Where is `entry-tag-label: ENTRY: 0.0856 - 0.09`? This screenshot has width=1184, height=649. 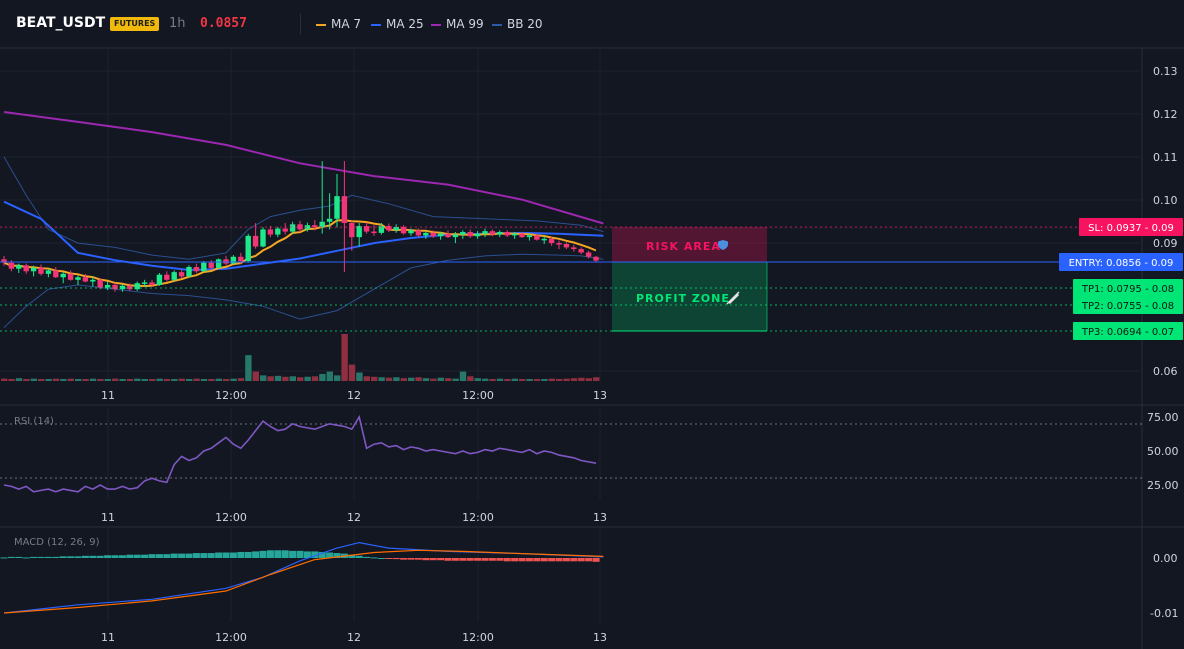 entry-tag-label: ENTRY: 0.0856 - 0.09 is located at coordinates (1121, 263).